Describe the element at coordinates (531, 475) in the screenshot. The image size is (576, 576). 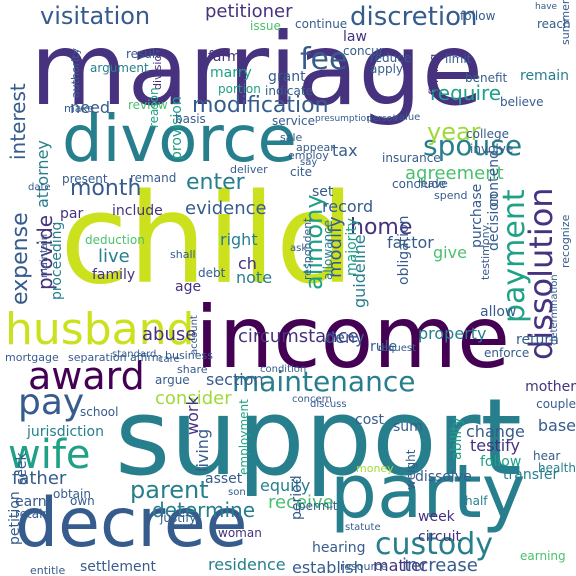
I see `cloud-word-transfer: transfer` at that location.